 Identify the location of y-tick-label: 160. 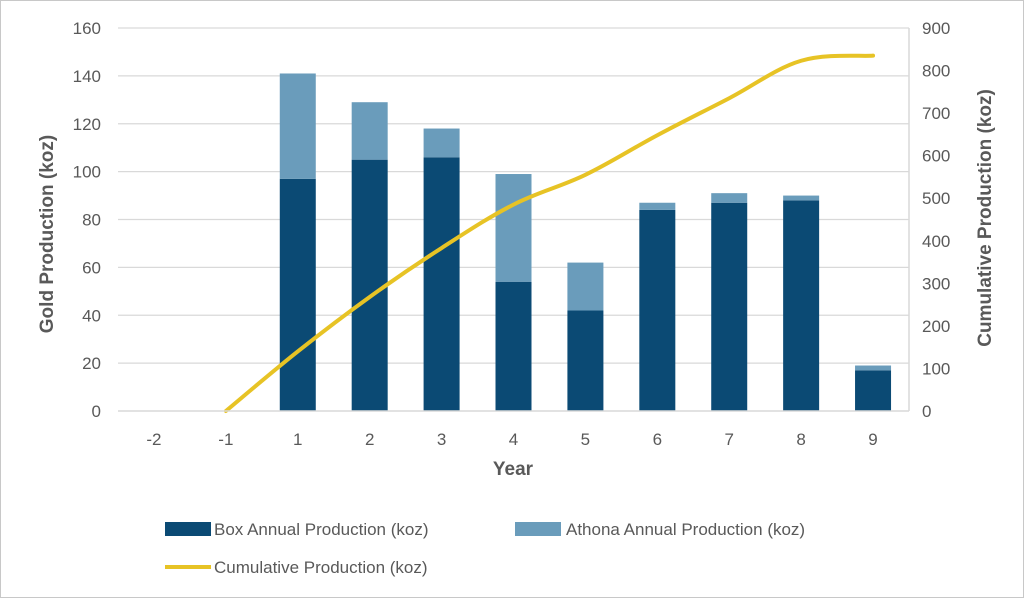
(87, 28).